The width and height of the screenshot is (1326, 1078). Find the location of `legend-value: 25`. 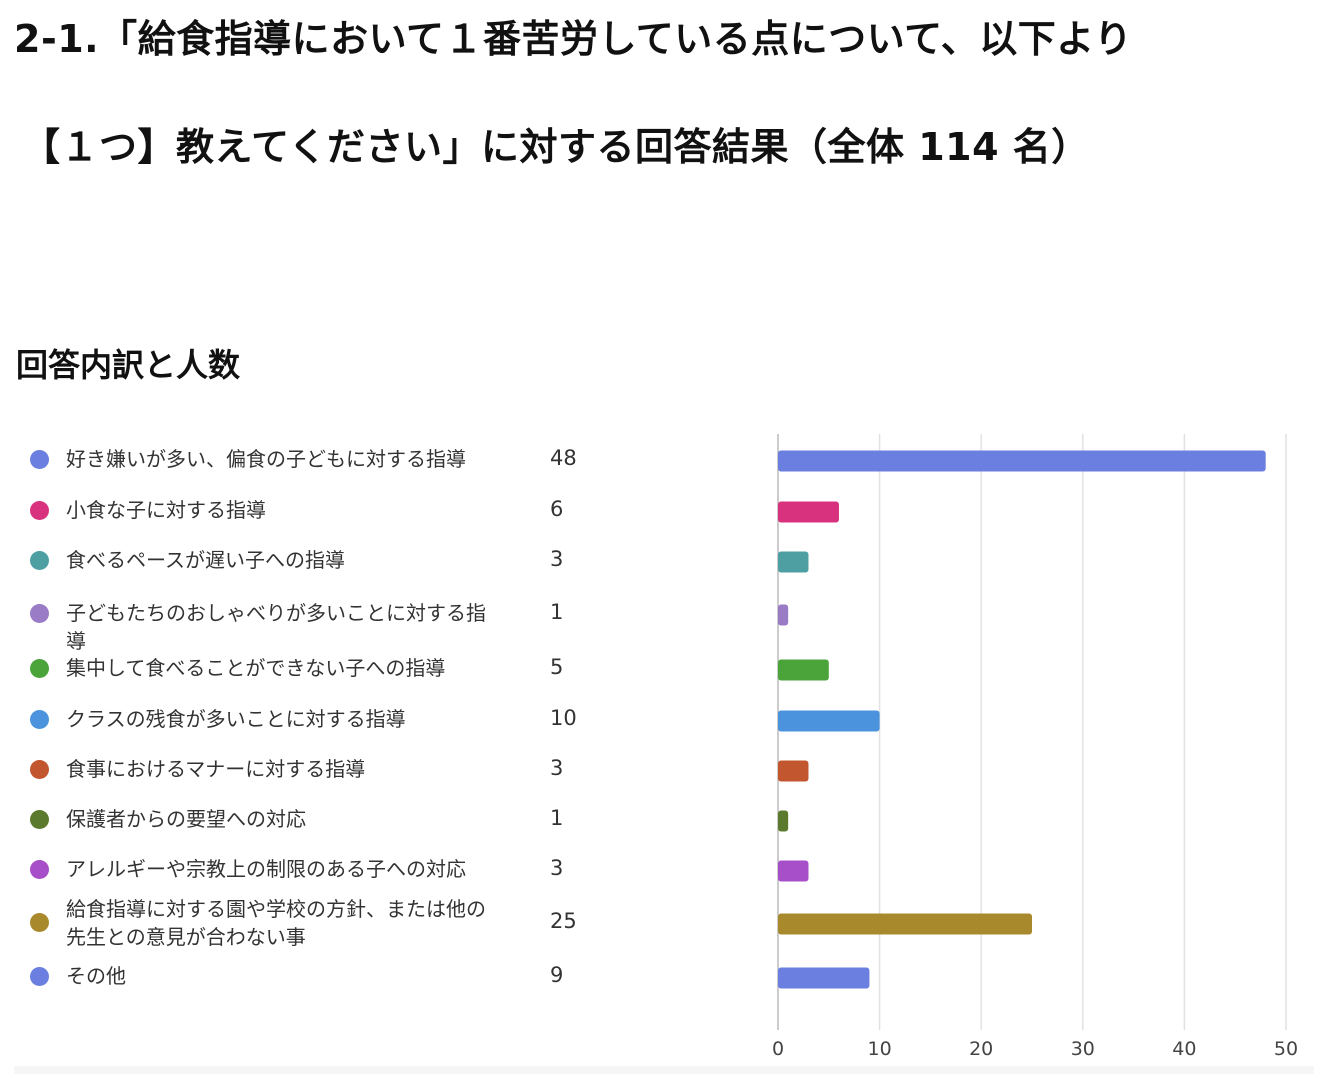

legend-value: 25 is located at coordinates (563, 921).